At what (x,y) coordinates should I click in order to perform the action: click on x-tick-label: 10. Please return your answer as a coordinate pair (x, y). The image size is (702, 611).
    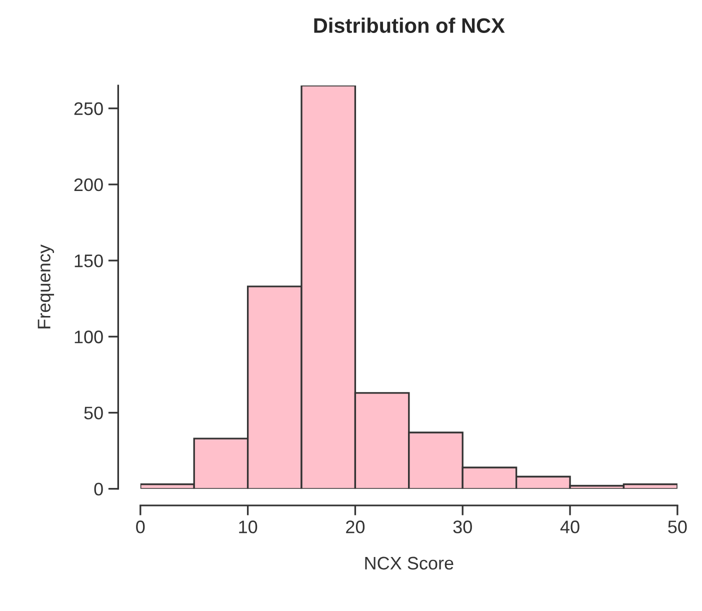
    Looking at the image, I should click on (248, 527).